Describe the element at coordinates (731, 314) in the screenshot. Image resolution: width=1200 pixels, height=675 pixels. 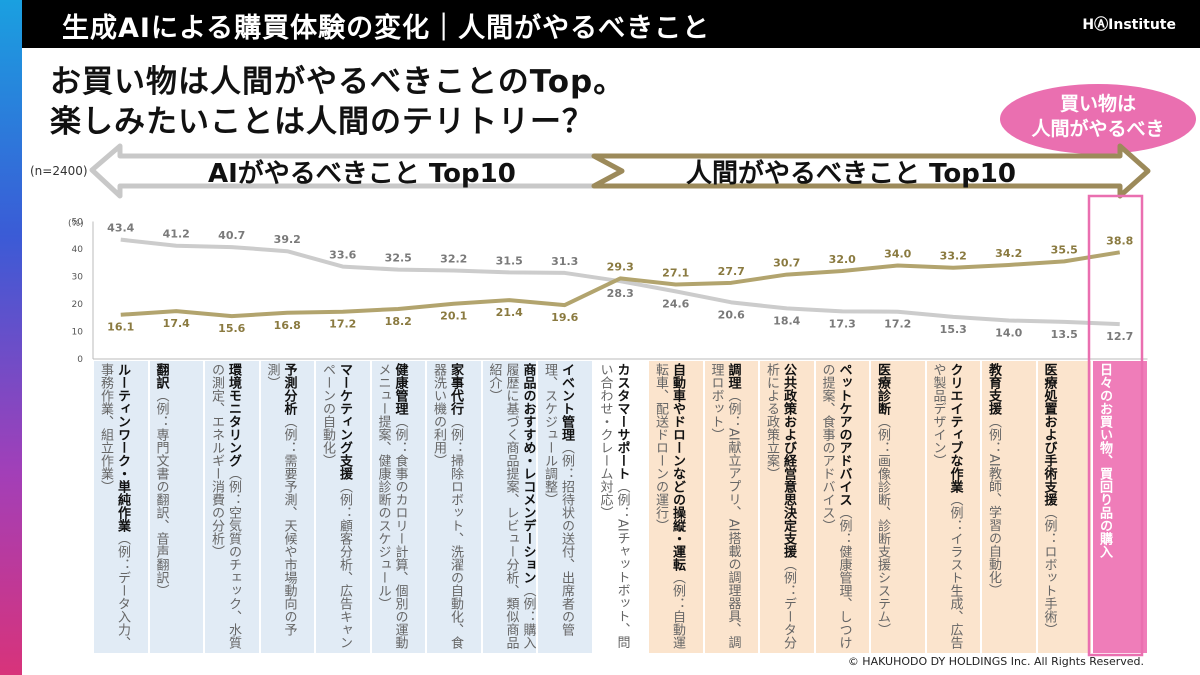
I see `data-label: 20.6` at that location.